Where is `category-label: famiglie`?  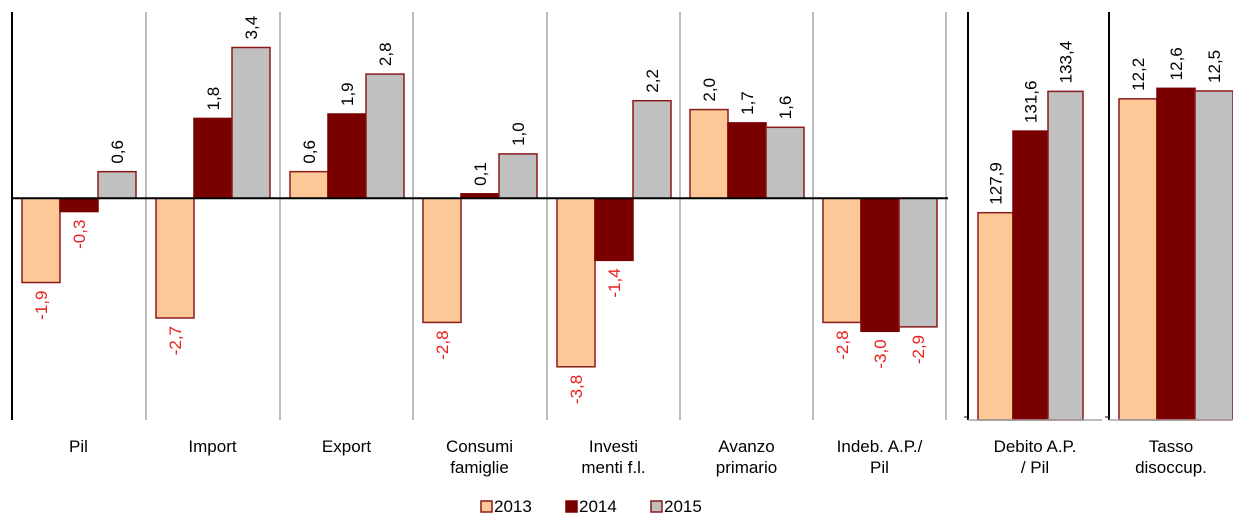
category-label: famiglie is located at coordinates (479, 467).